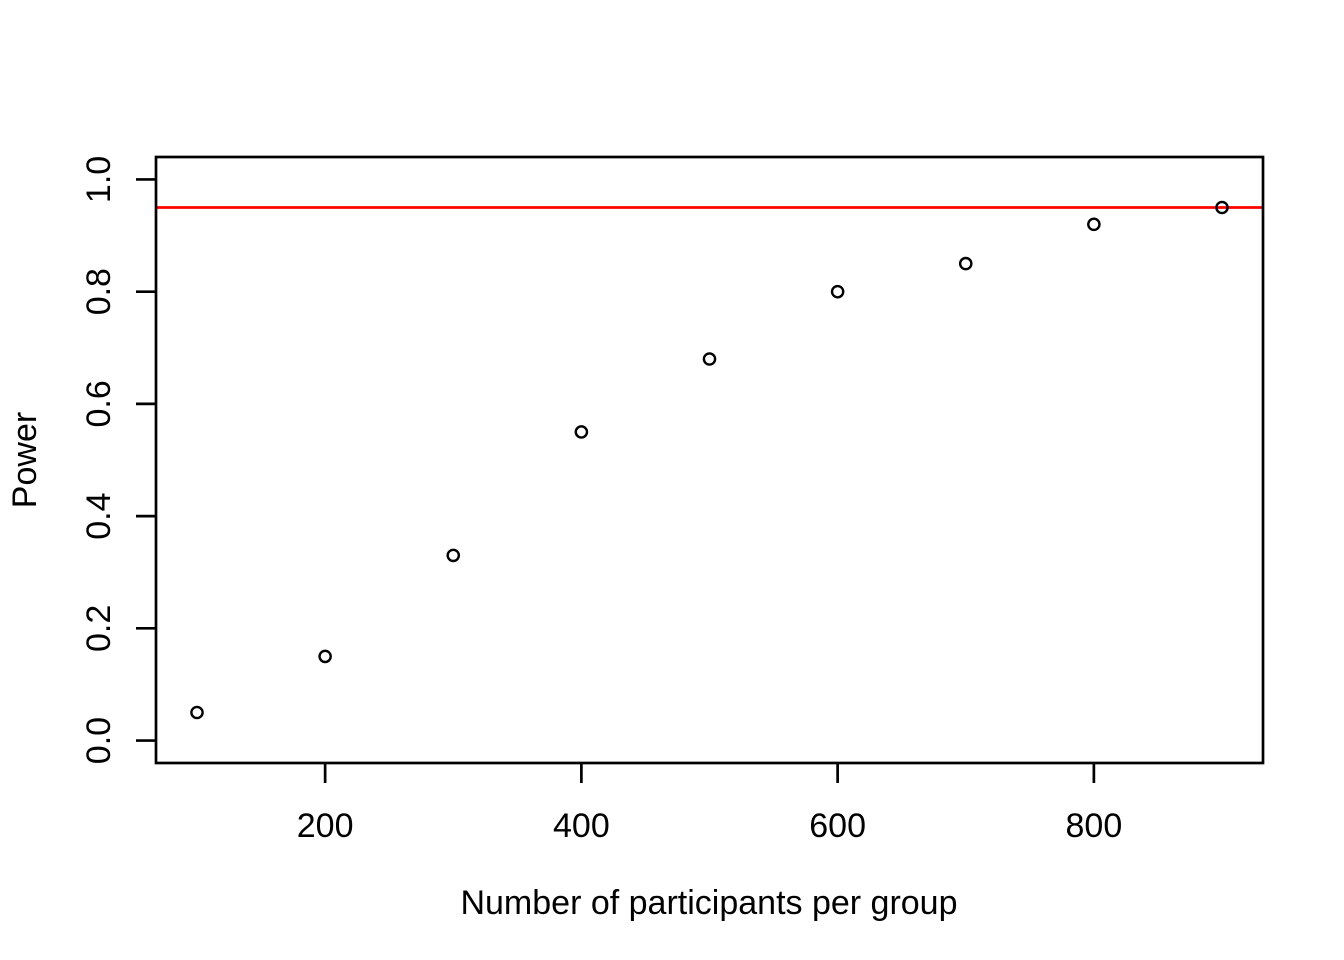  I want to click on y-tick-label: 0.0, so click(99, 740).